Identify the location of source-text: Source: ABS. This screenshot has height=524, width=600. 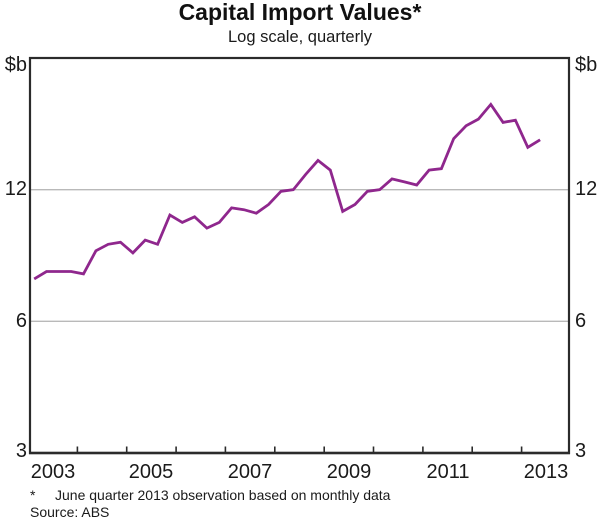
(70, 512).